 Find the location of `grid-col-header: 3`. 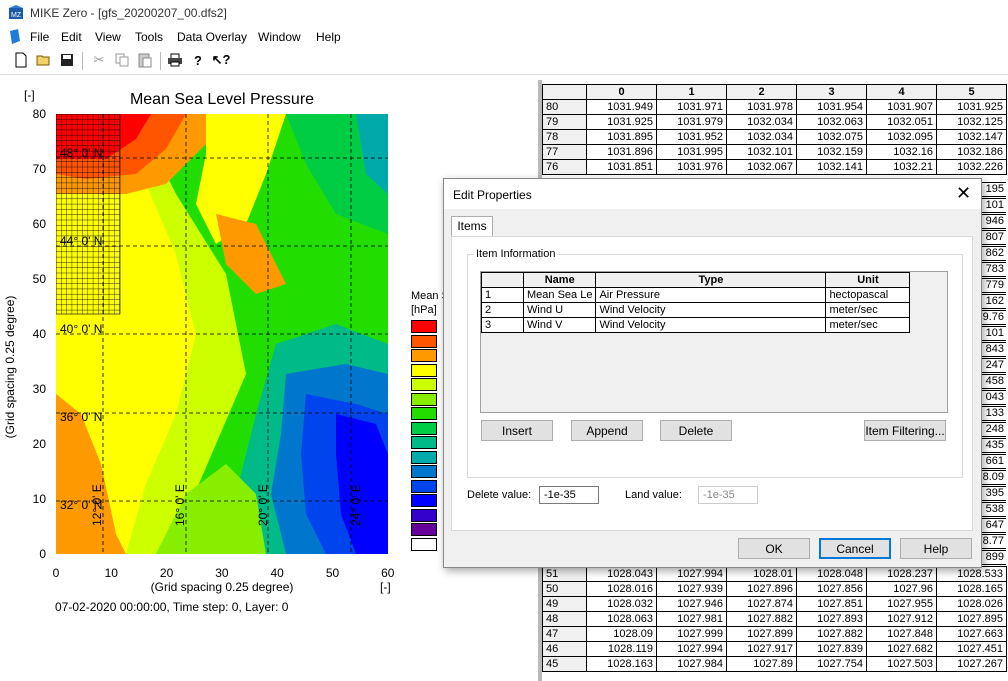

grid-col-header: 3 is located at coordinates (831, 92).